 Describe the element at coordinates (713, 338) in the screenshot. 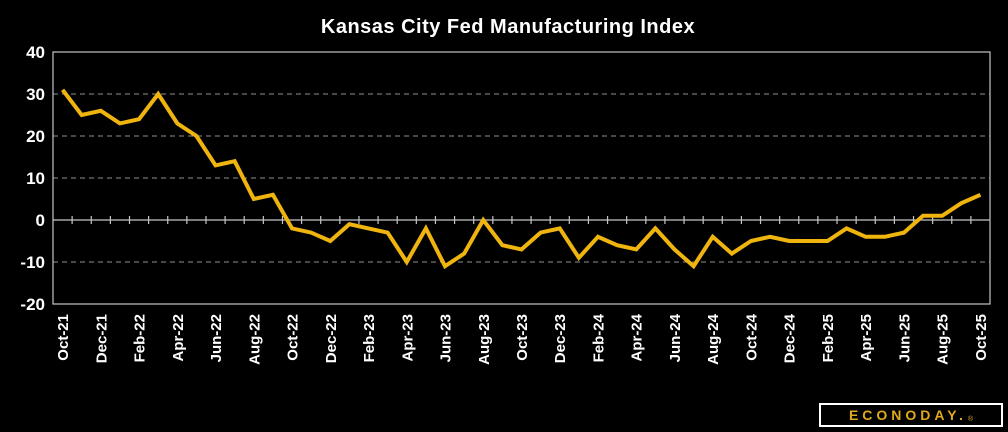

I see `x-axis-label: Aug-24` at that location.